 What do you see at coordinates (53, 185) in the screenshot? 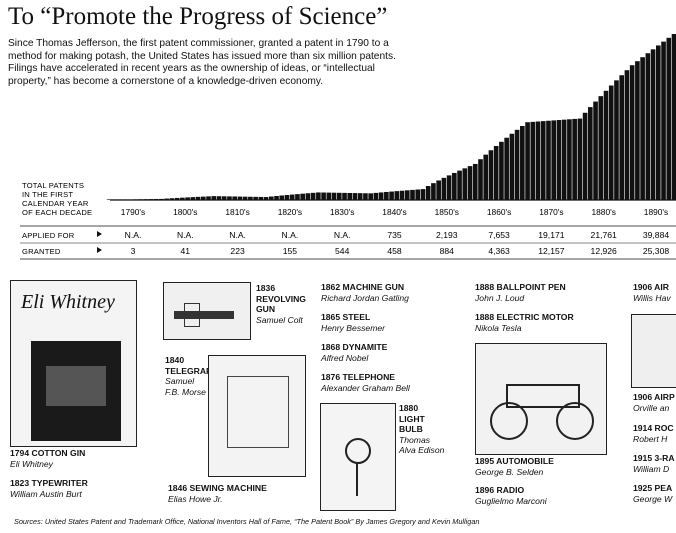
I see `y-axis-label-line1: TOTAL PATENTS` at bounding box center [53, 185].